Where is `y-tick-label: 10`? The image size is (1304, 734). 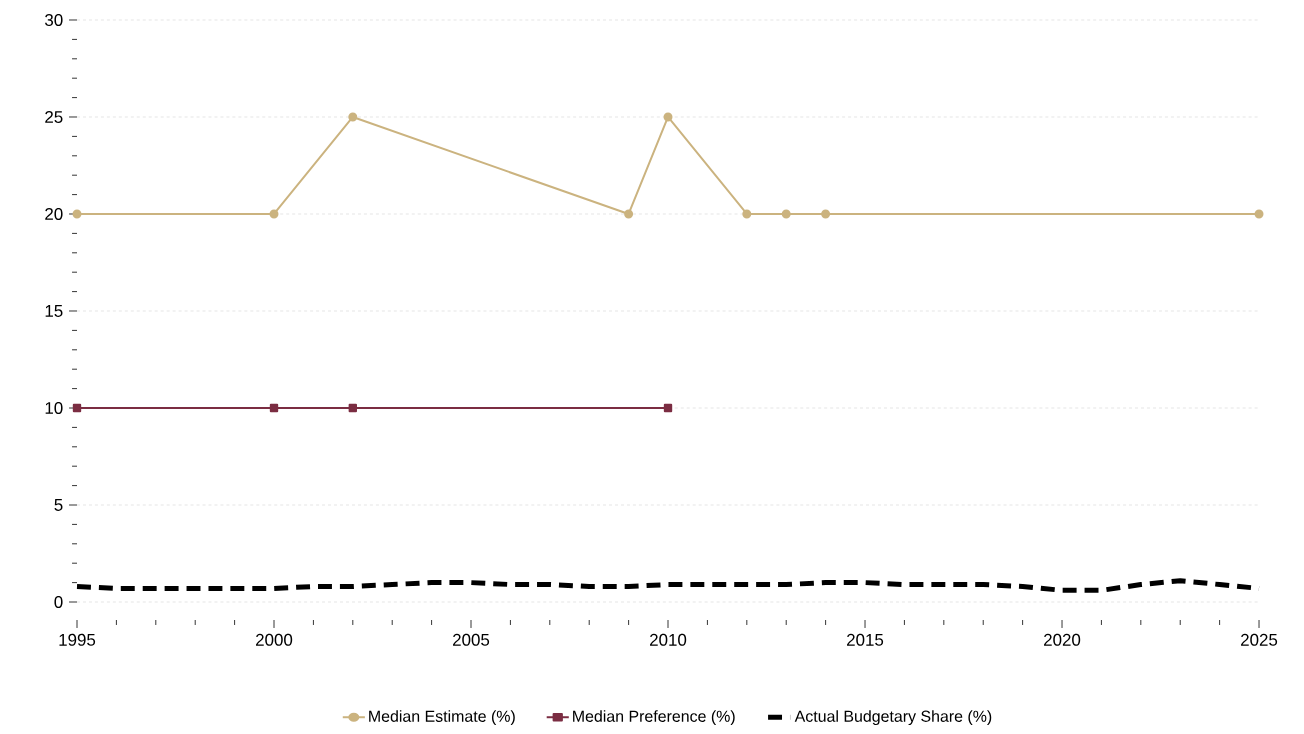
y-tick-label: 10 is located at coordinates (54, 408).